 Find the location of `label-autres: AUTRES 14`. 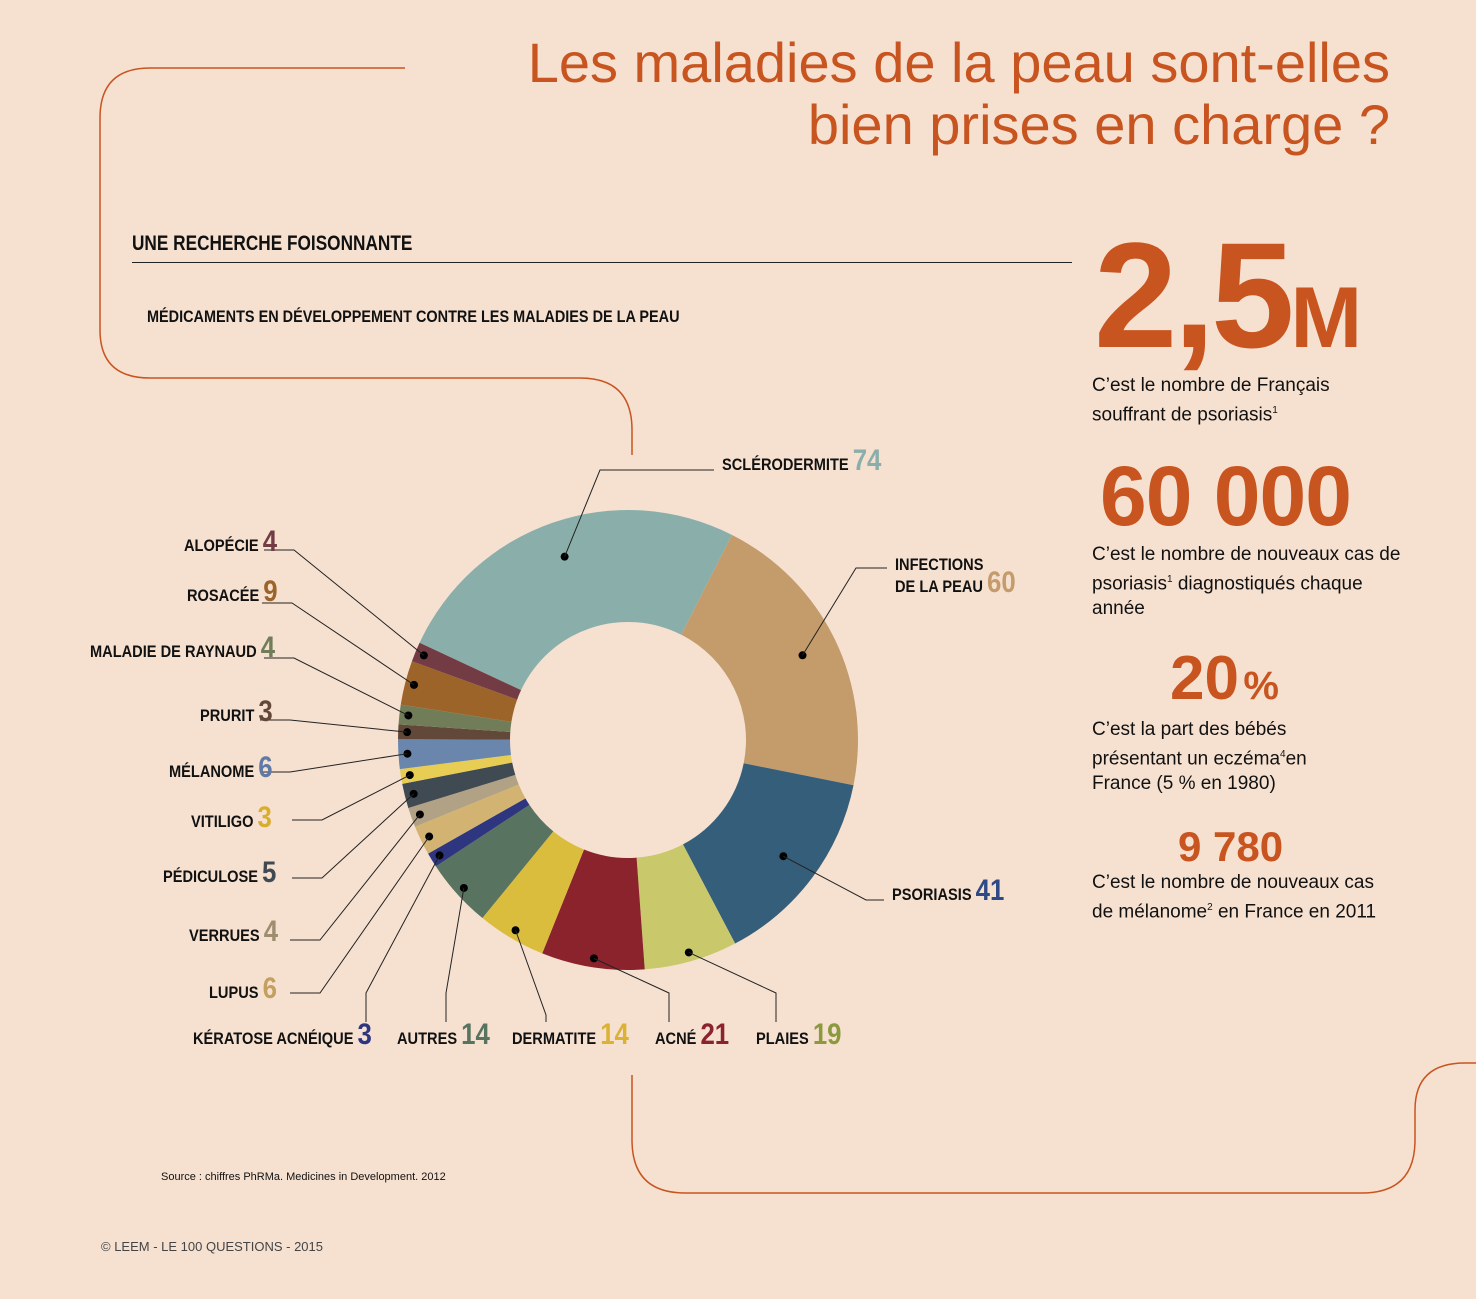

label-autres: AUTRES 14 is located at coordinates (443, 1033).